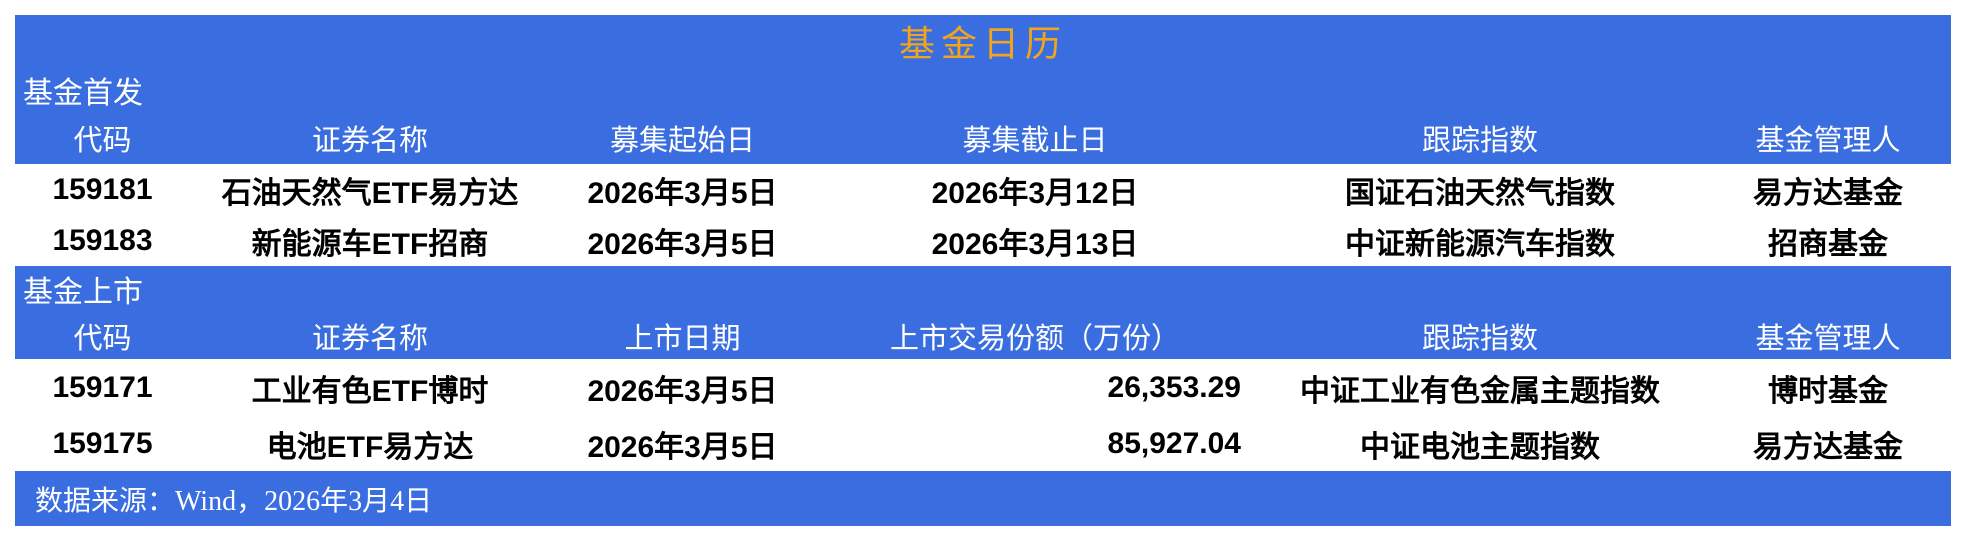  What do you see at coordinates (370, 189) in the screenshot?
I see `cell-name: 石油天然气ETF易方达` at bounding box center [370, 189].